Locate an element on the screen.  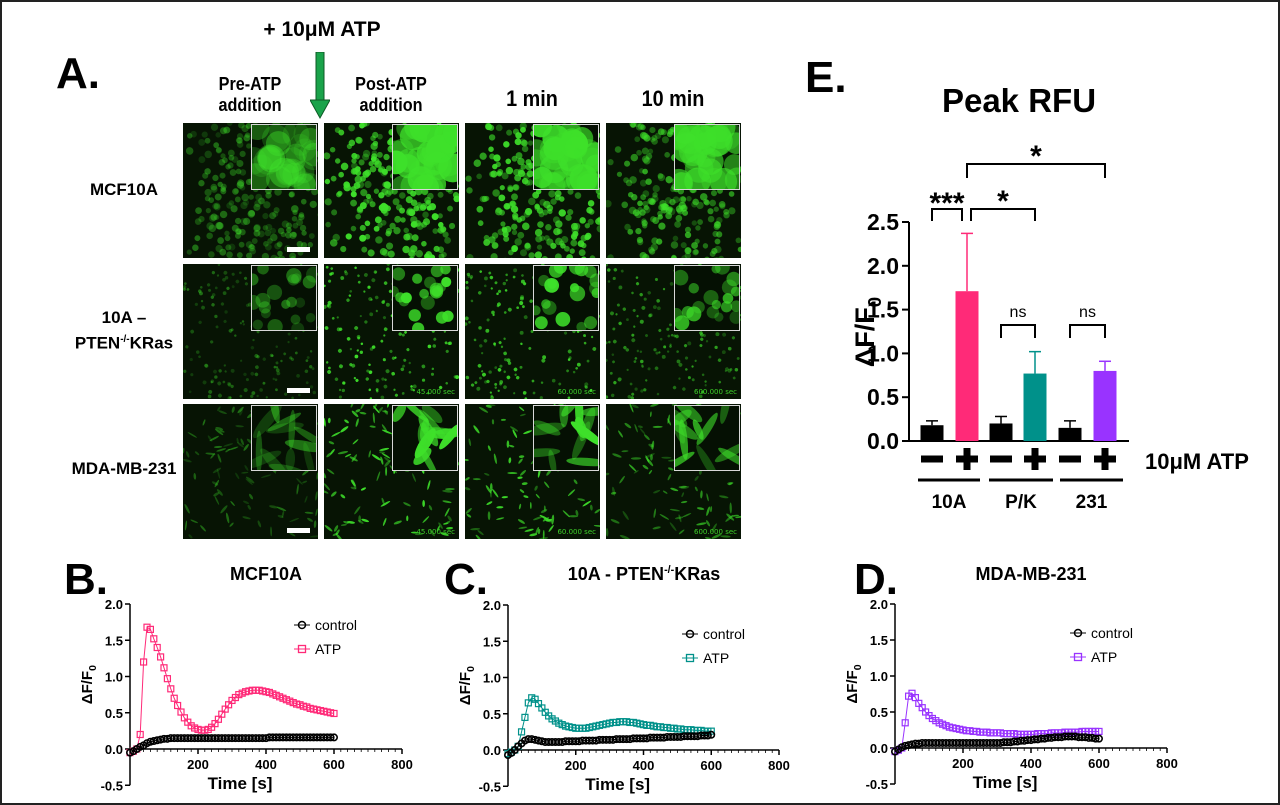
inset-image is located at coordinates (707, 157).